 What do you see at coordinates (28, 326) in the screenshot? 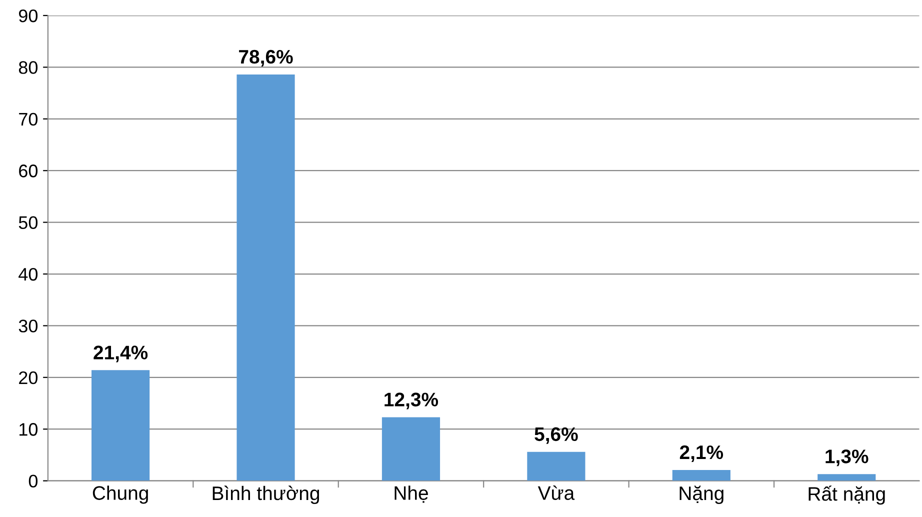
I see `y-tick-label: 30` at bounding box center [28, 326].